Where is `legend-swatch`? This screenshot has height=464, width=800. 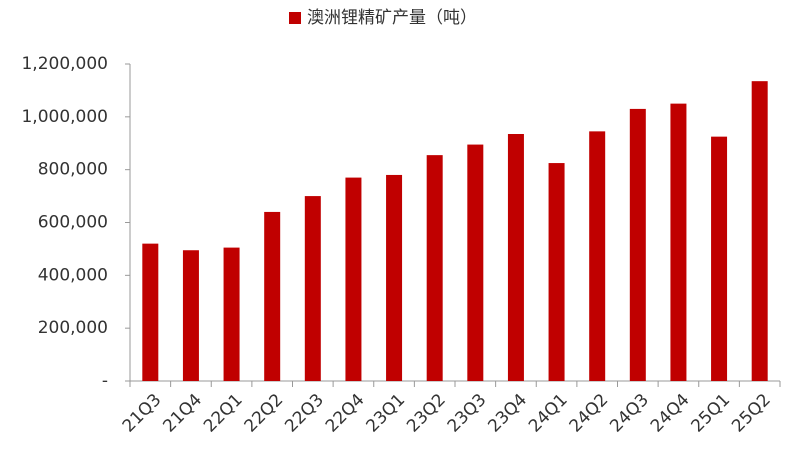 legend-swatch is located at coordinates (295, 18).